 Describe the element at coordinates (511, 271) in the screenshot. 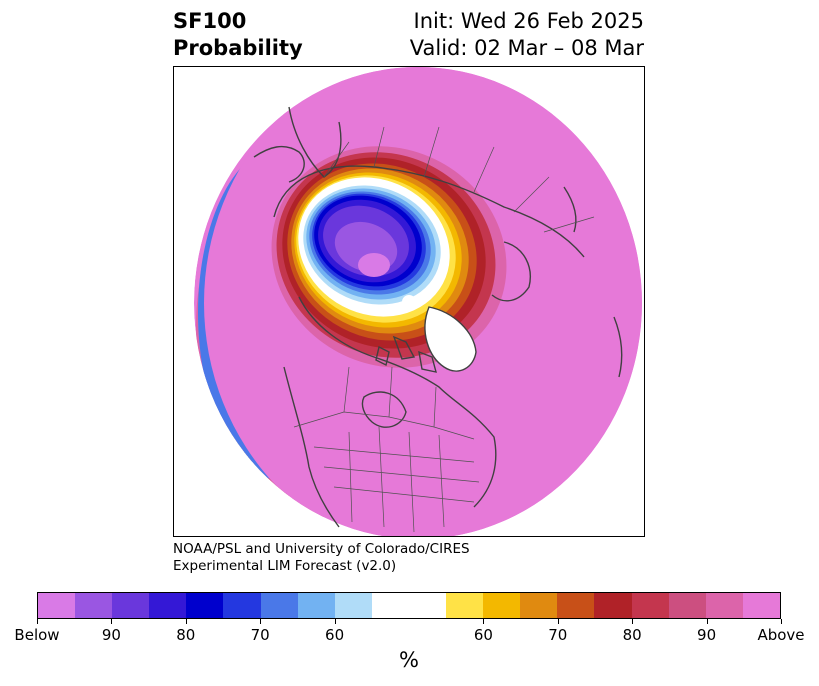

I see `alaska` at that location.